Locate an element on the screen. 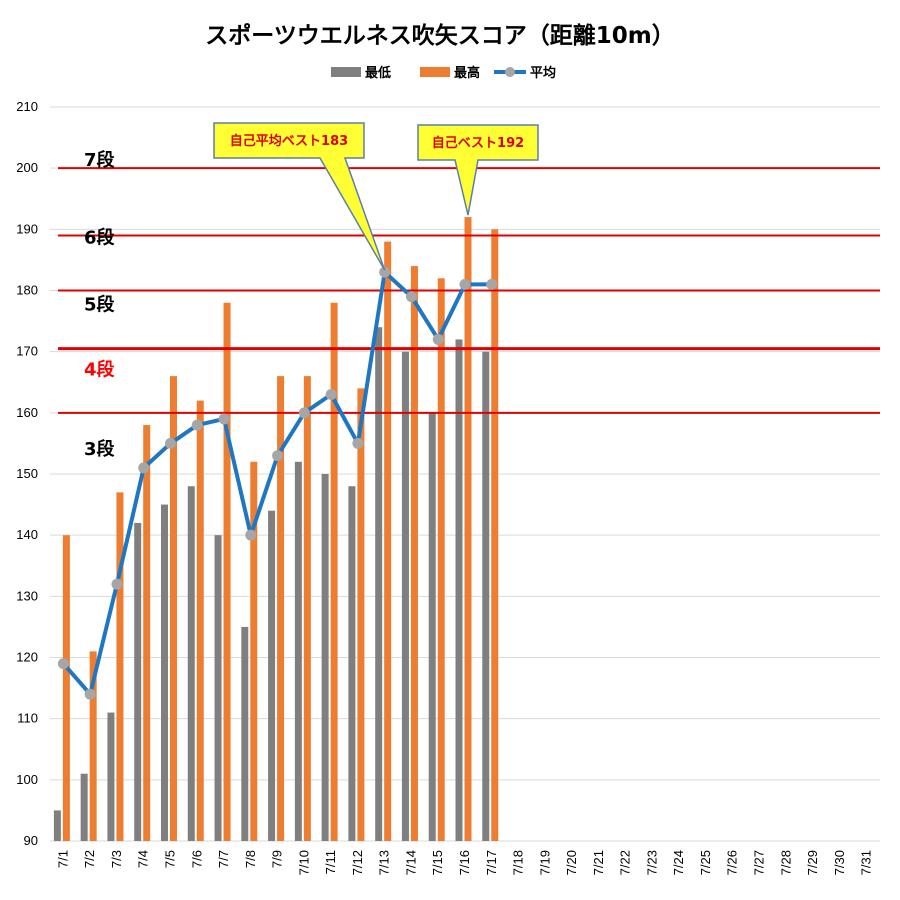  x-tick-label: 7/5 is located at coordinates (169, 859).